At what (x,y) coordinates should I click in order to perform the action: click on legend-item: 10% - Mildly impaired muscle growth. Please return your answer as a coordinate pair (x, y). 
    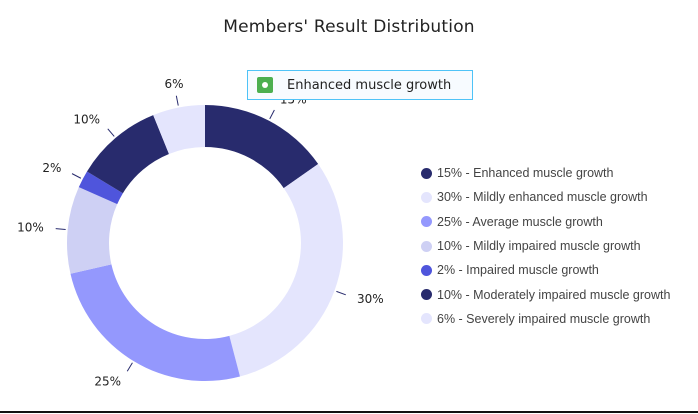
    Looking at the image, I should click on (545, 246).